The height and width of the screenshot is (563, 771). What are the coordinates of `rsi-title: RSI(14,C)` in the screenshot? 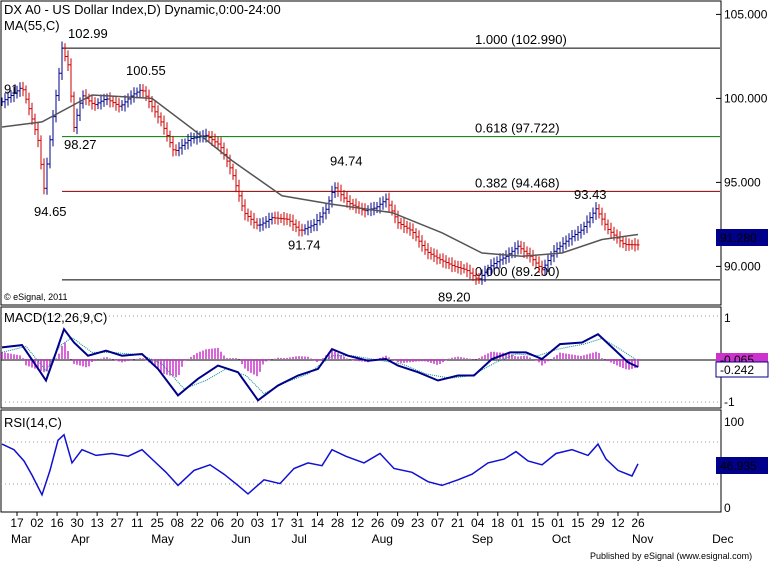 It's located at (33, 422).